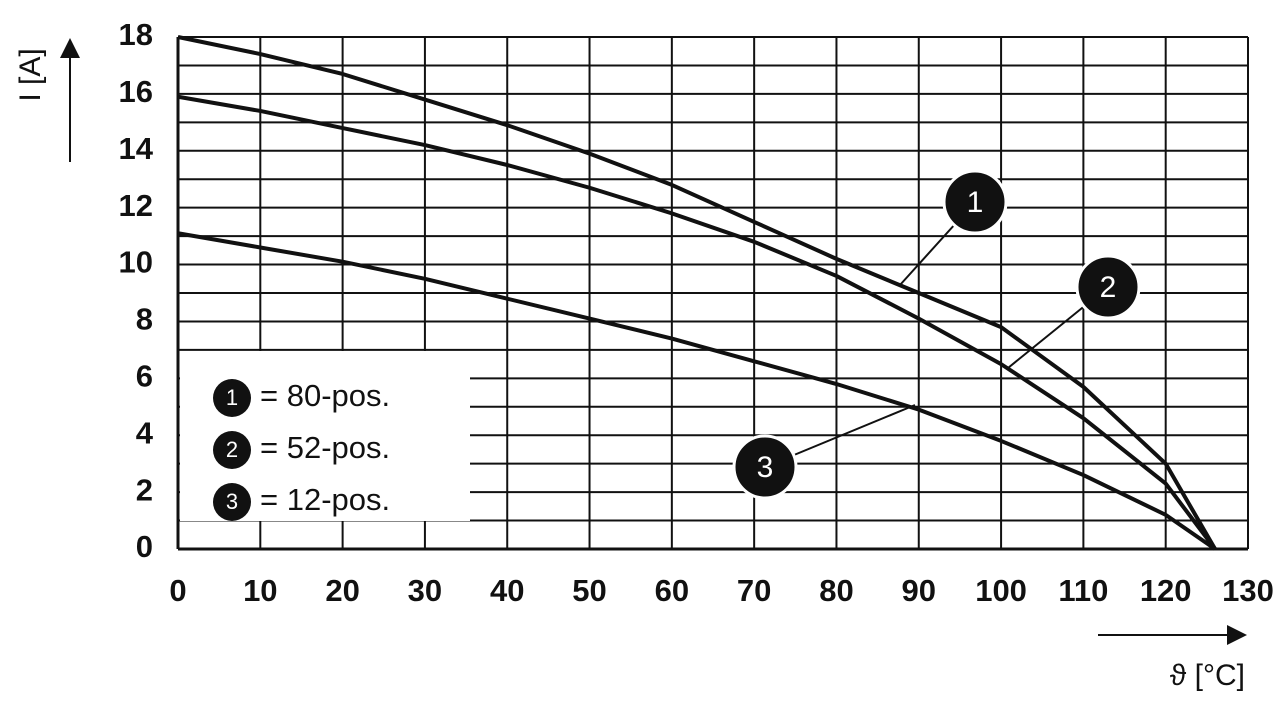  I want to click on legend-label: = 12-pos., so click(325, 499).